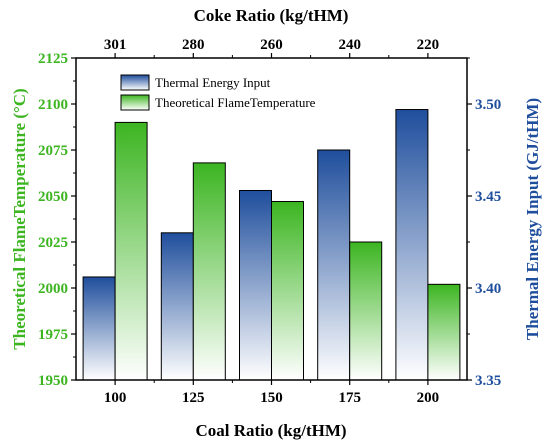  I want to click on x-axis-title: Coal Ratio (kg/tHM), so click(270, 430).